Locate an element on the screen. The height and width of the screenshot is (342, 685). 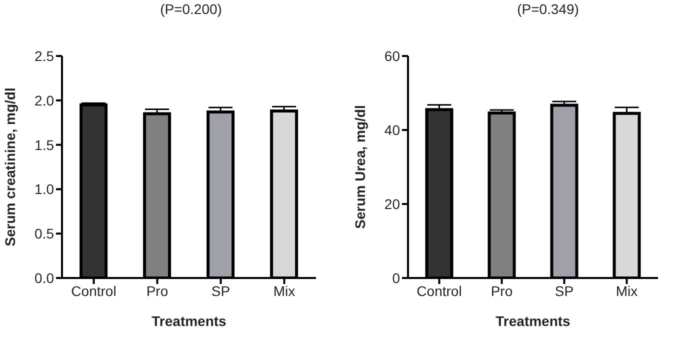
y-tick-label: 1.5 is located at coordinates (44, 144).